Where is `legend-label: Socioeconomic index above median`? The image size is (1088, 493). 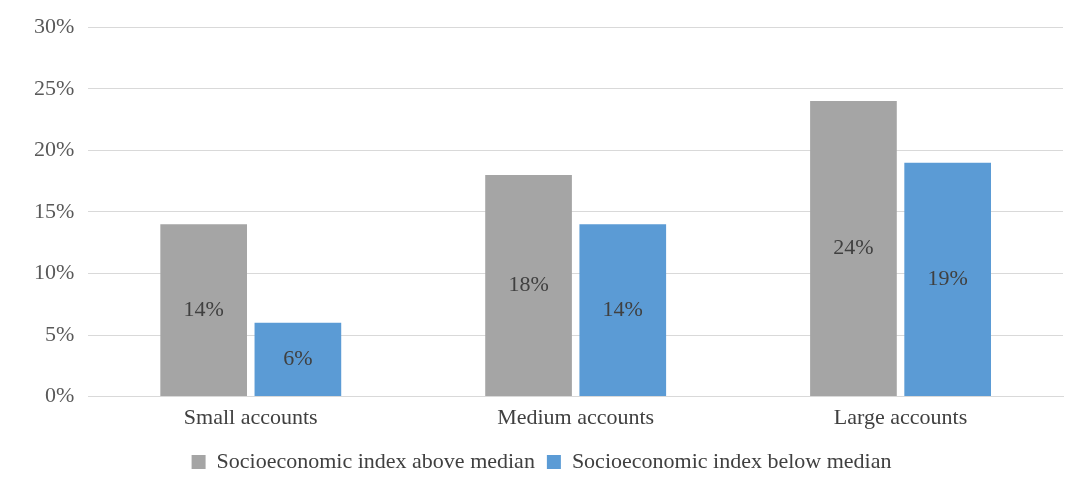 legend-label: Socioeconomic index above median is located at coordinates (375, 460).